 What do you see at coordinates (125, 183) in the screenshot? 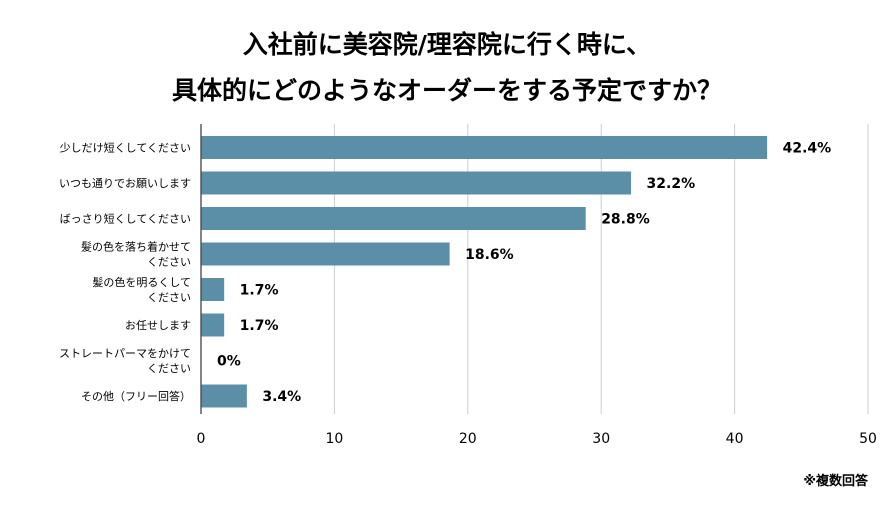
I see `category-label: いつも通りでお願いします` at bounding box center [125, 183].